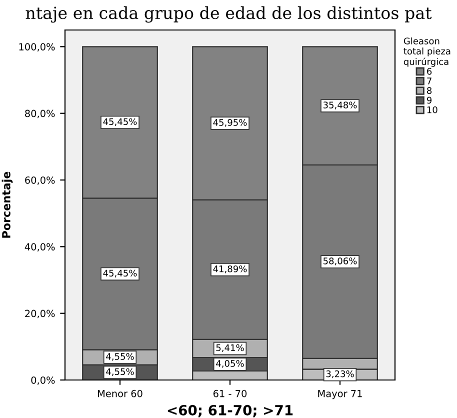 This screenshot has height=418, width=457. I want to click on data-label: 4,05%, so click(230, 364).